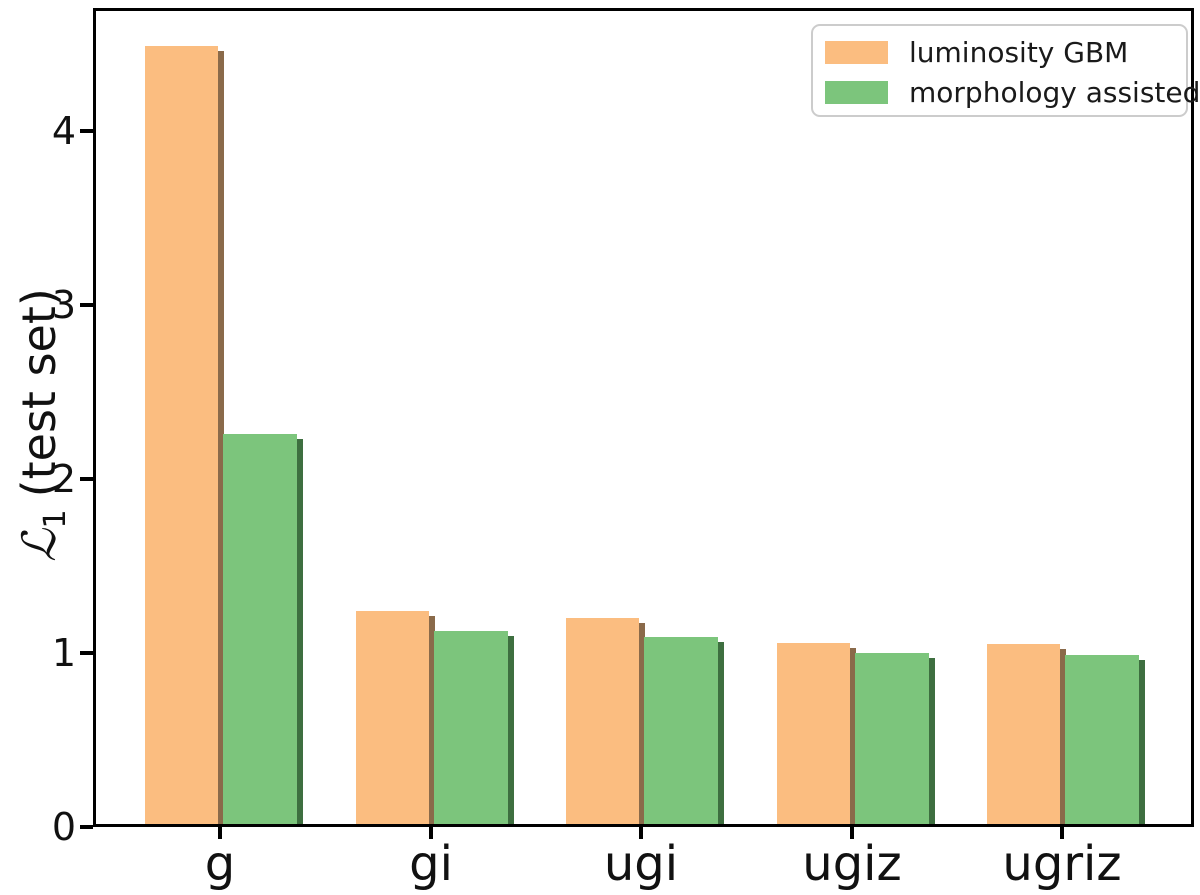 The height and width of the screenshot is (895, 1200). Describe the element at coordinates (852, 864) in the screenshot. I see `x-category-label-ugiz: ugiz` at that location.